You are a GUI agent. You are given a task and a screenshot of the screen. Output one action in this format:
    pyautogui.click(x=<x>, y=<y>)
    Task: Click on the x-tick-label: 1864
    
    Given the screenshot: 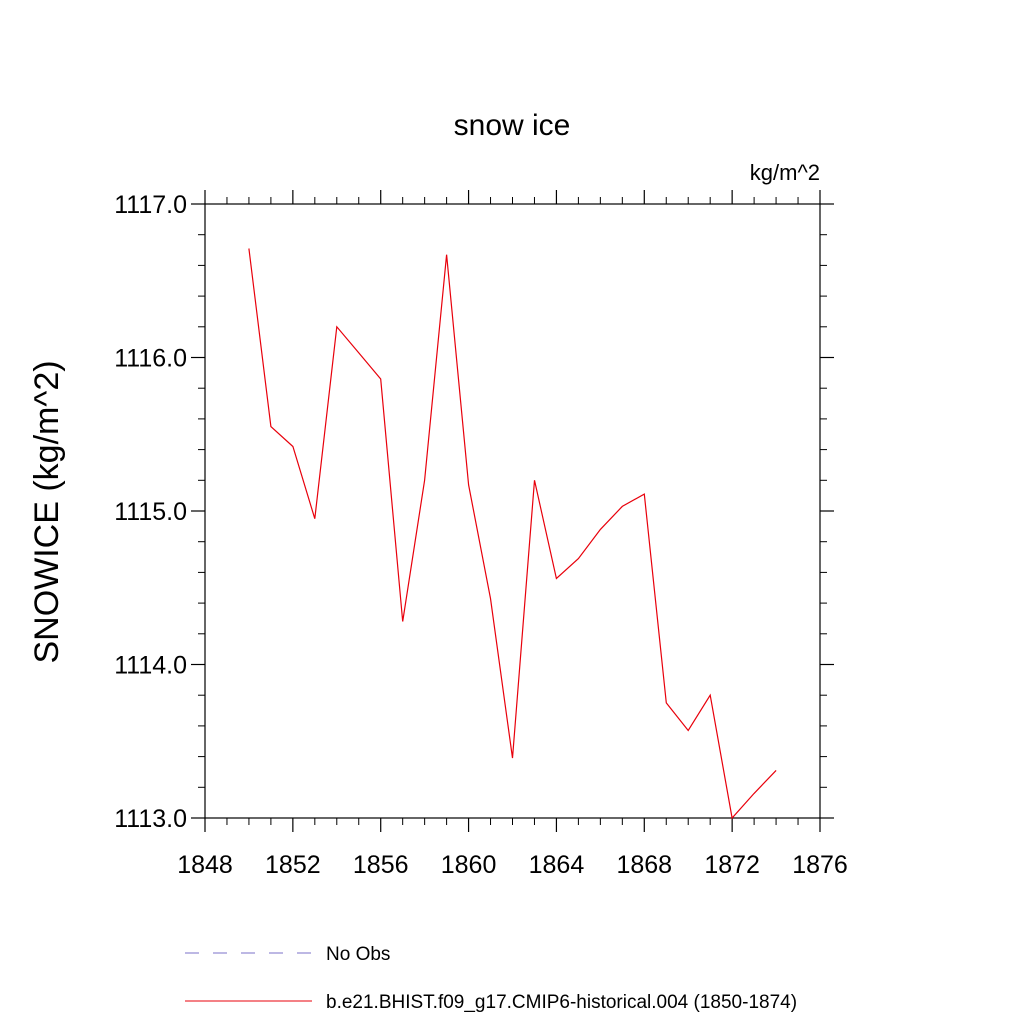 What is the action you would take?
    pyautogui.click(x=557, y=865)
    